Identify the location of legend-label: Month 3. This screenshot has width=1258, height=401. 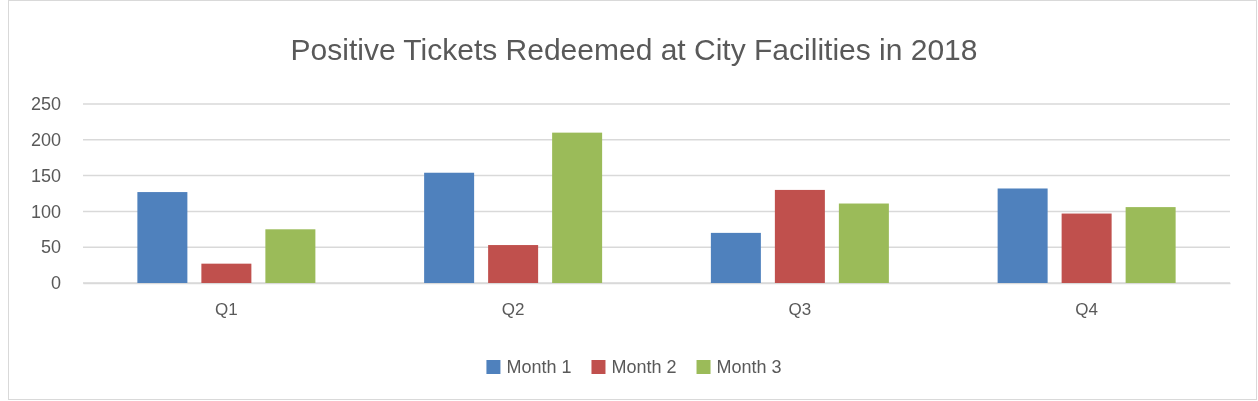
(749, 367).